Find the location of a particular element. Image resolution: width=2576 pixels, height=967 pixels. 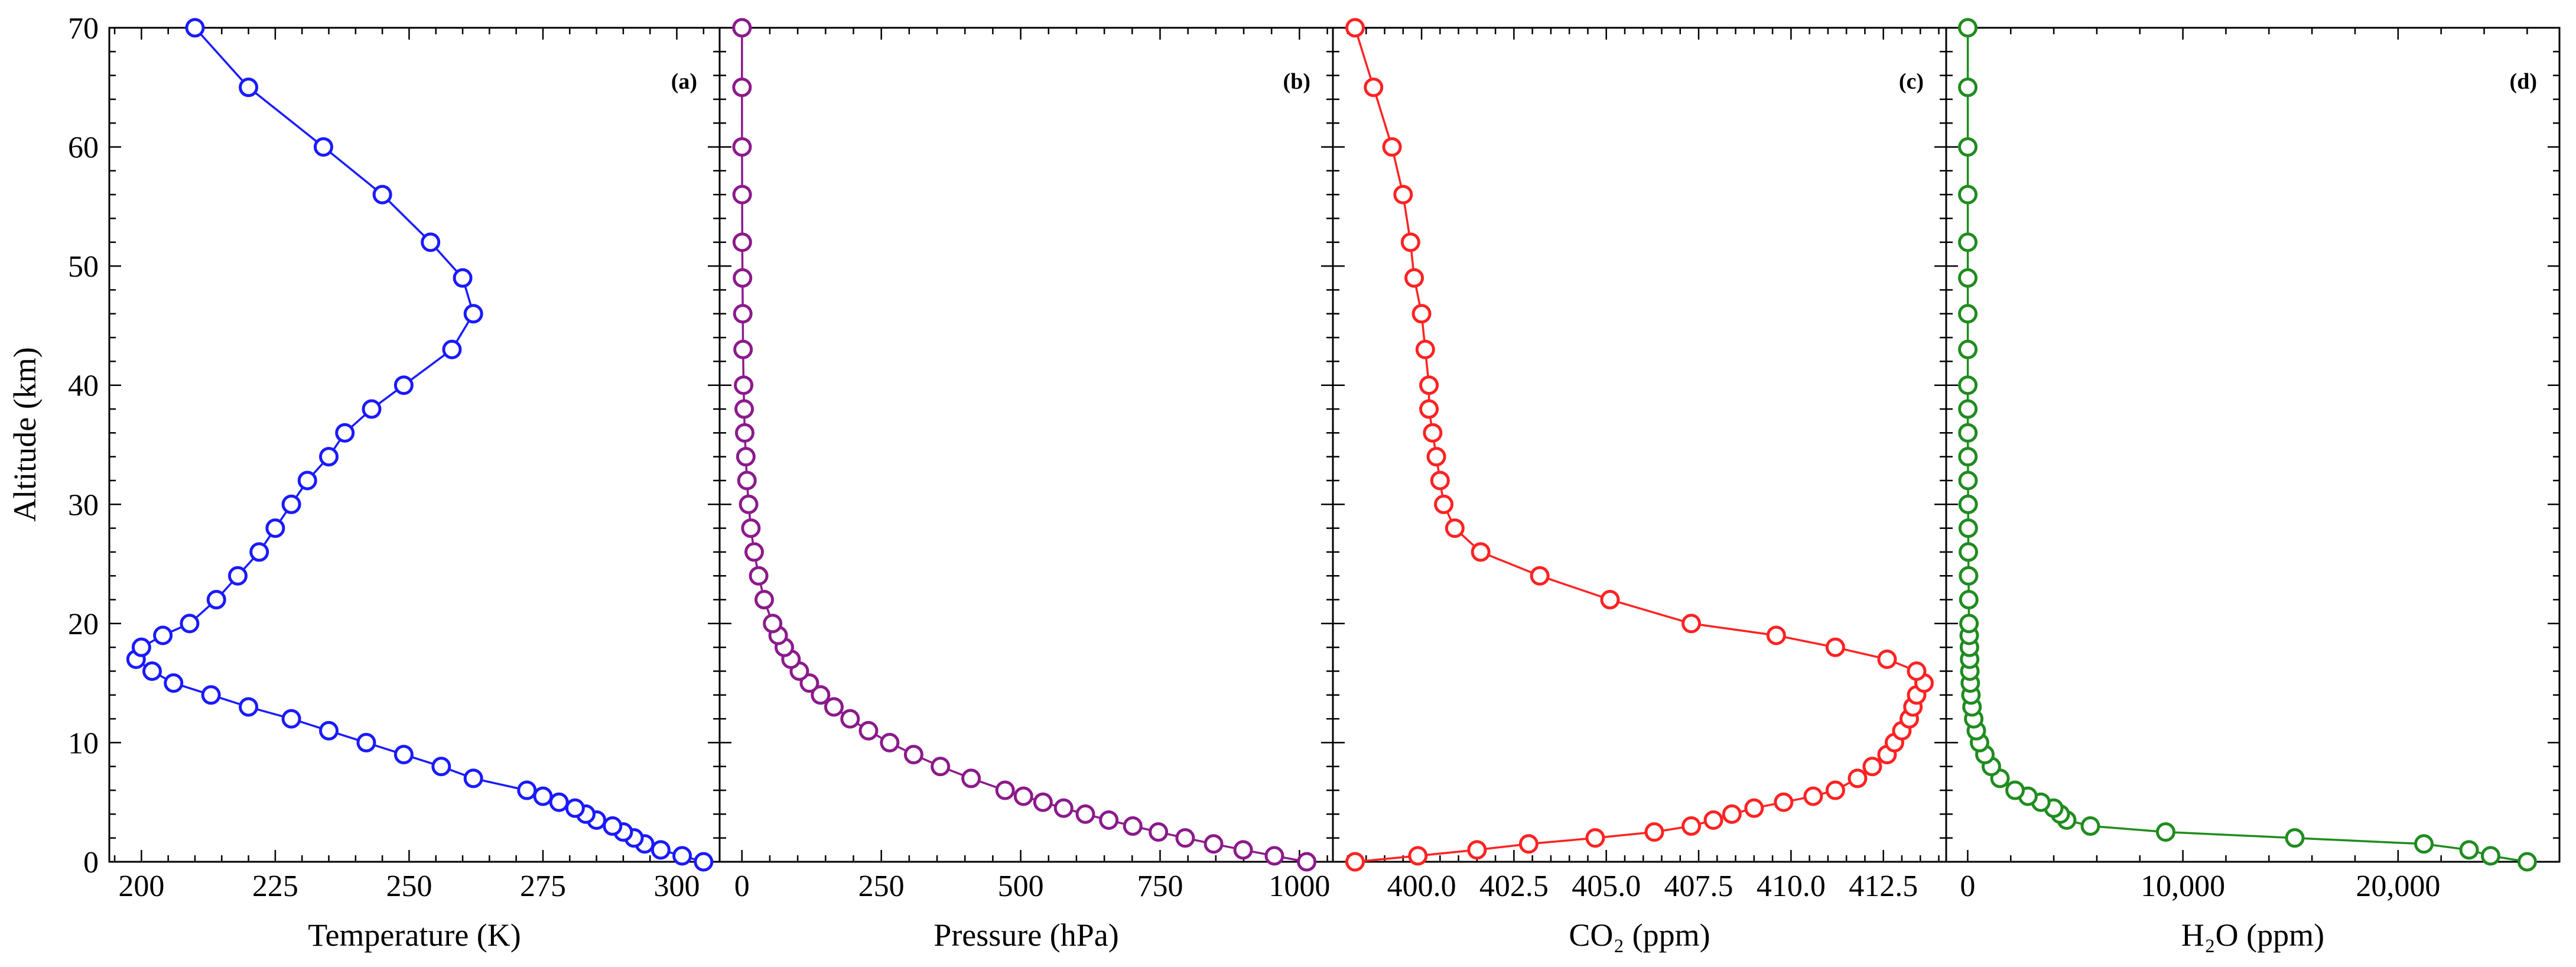

pressure-x-tick-label: 750 is located at coordinates (1160, 886).